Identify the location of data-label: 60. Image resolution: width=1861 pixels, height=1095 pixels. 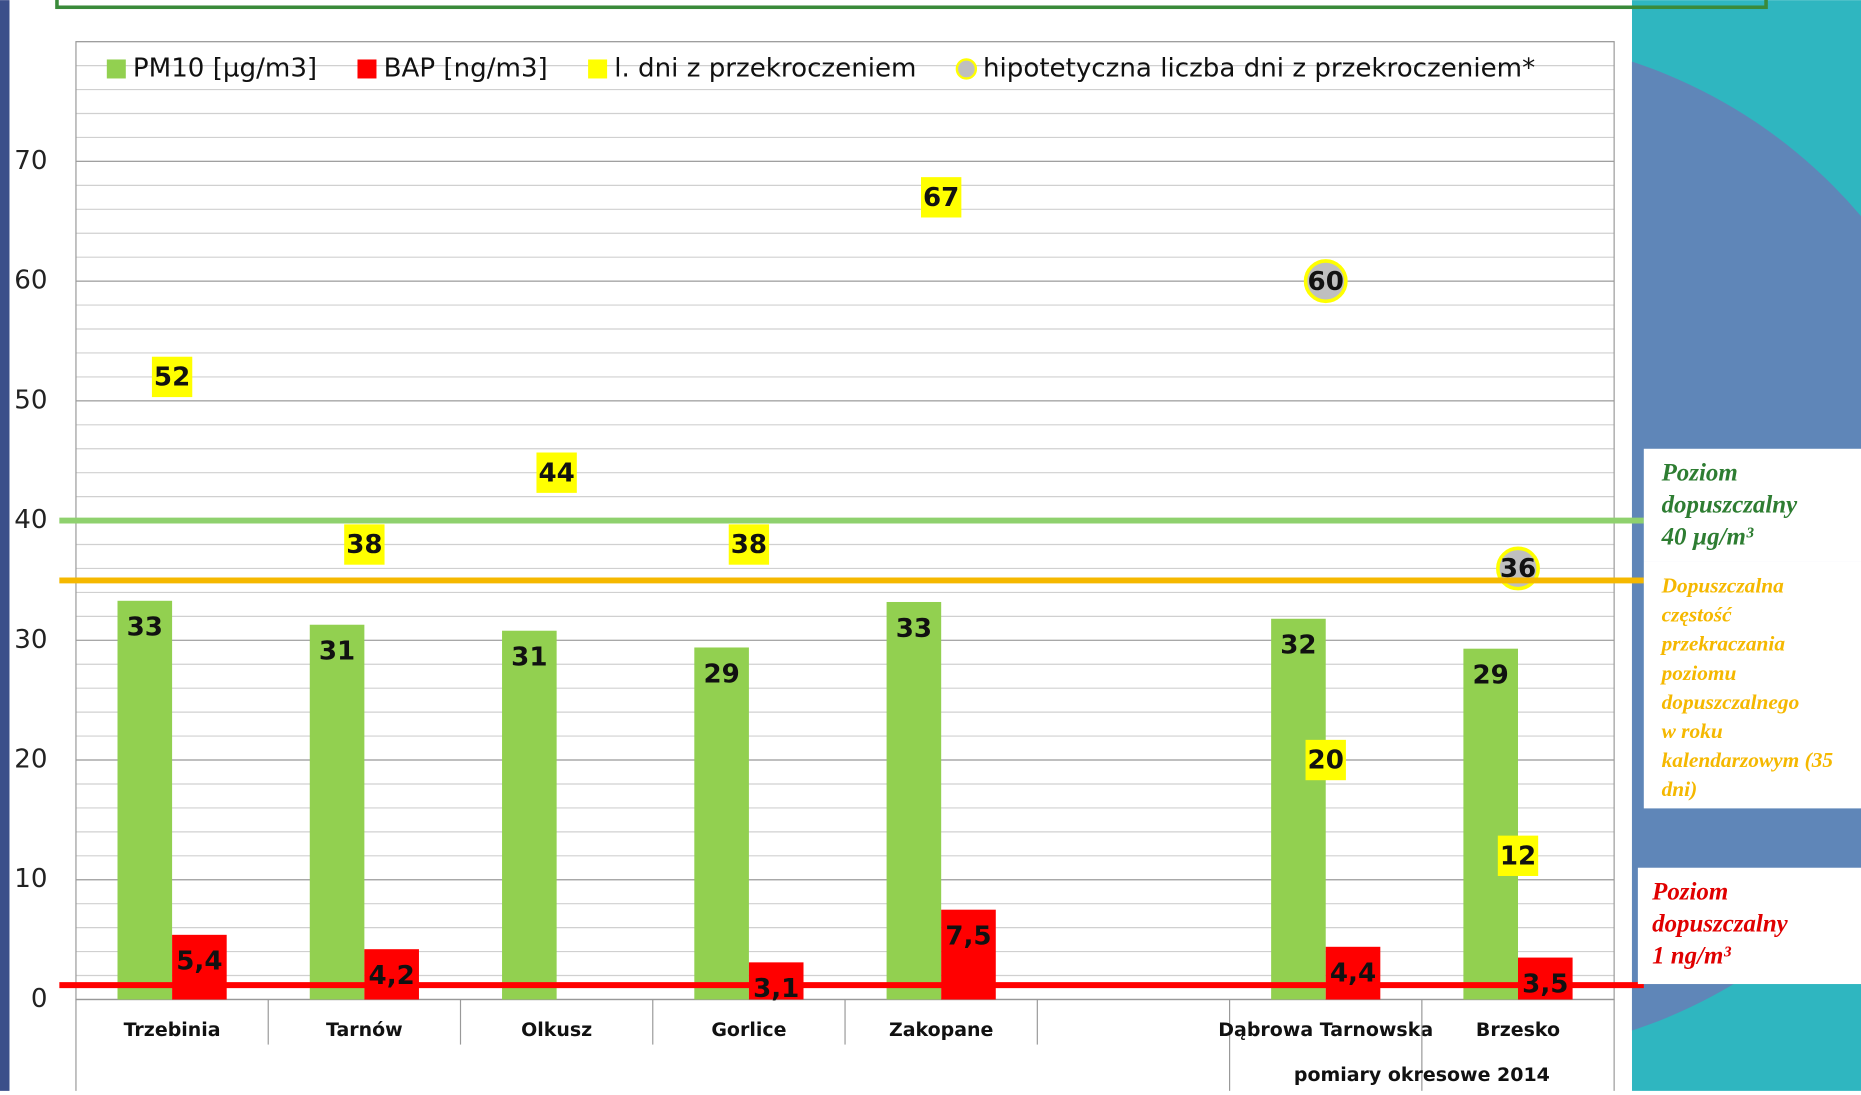
(1326, 282).